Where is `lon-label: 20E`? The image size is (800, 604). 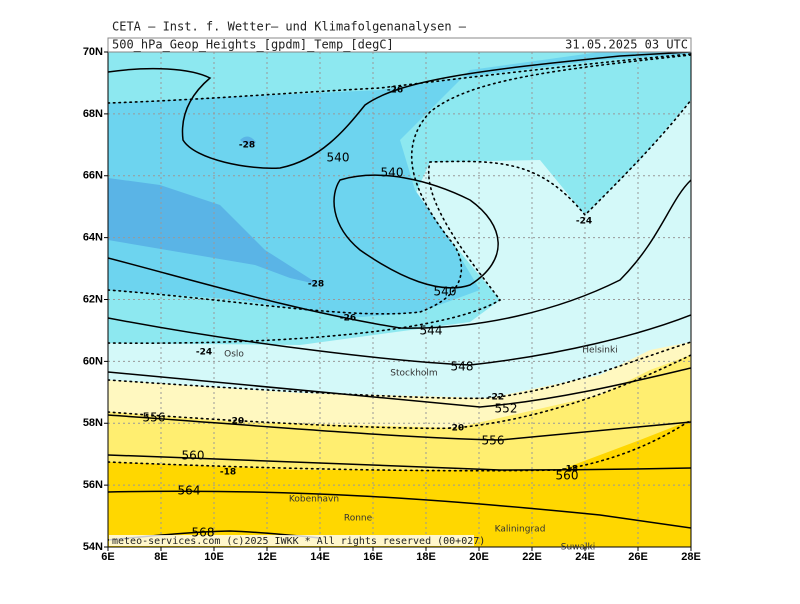 lon-label: 20E is located at coordinates (479, 557).